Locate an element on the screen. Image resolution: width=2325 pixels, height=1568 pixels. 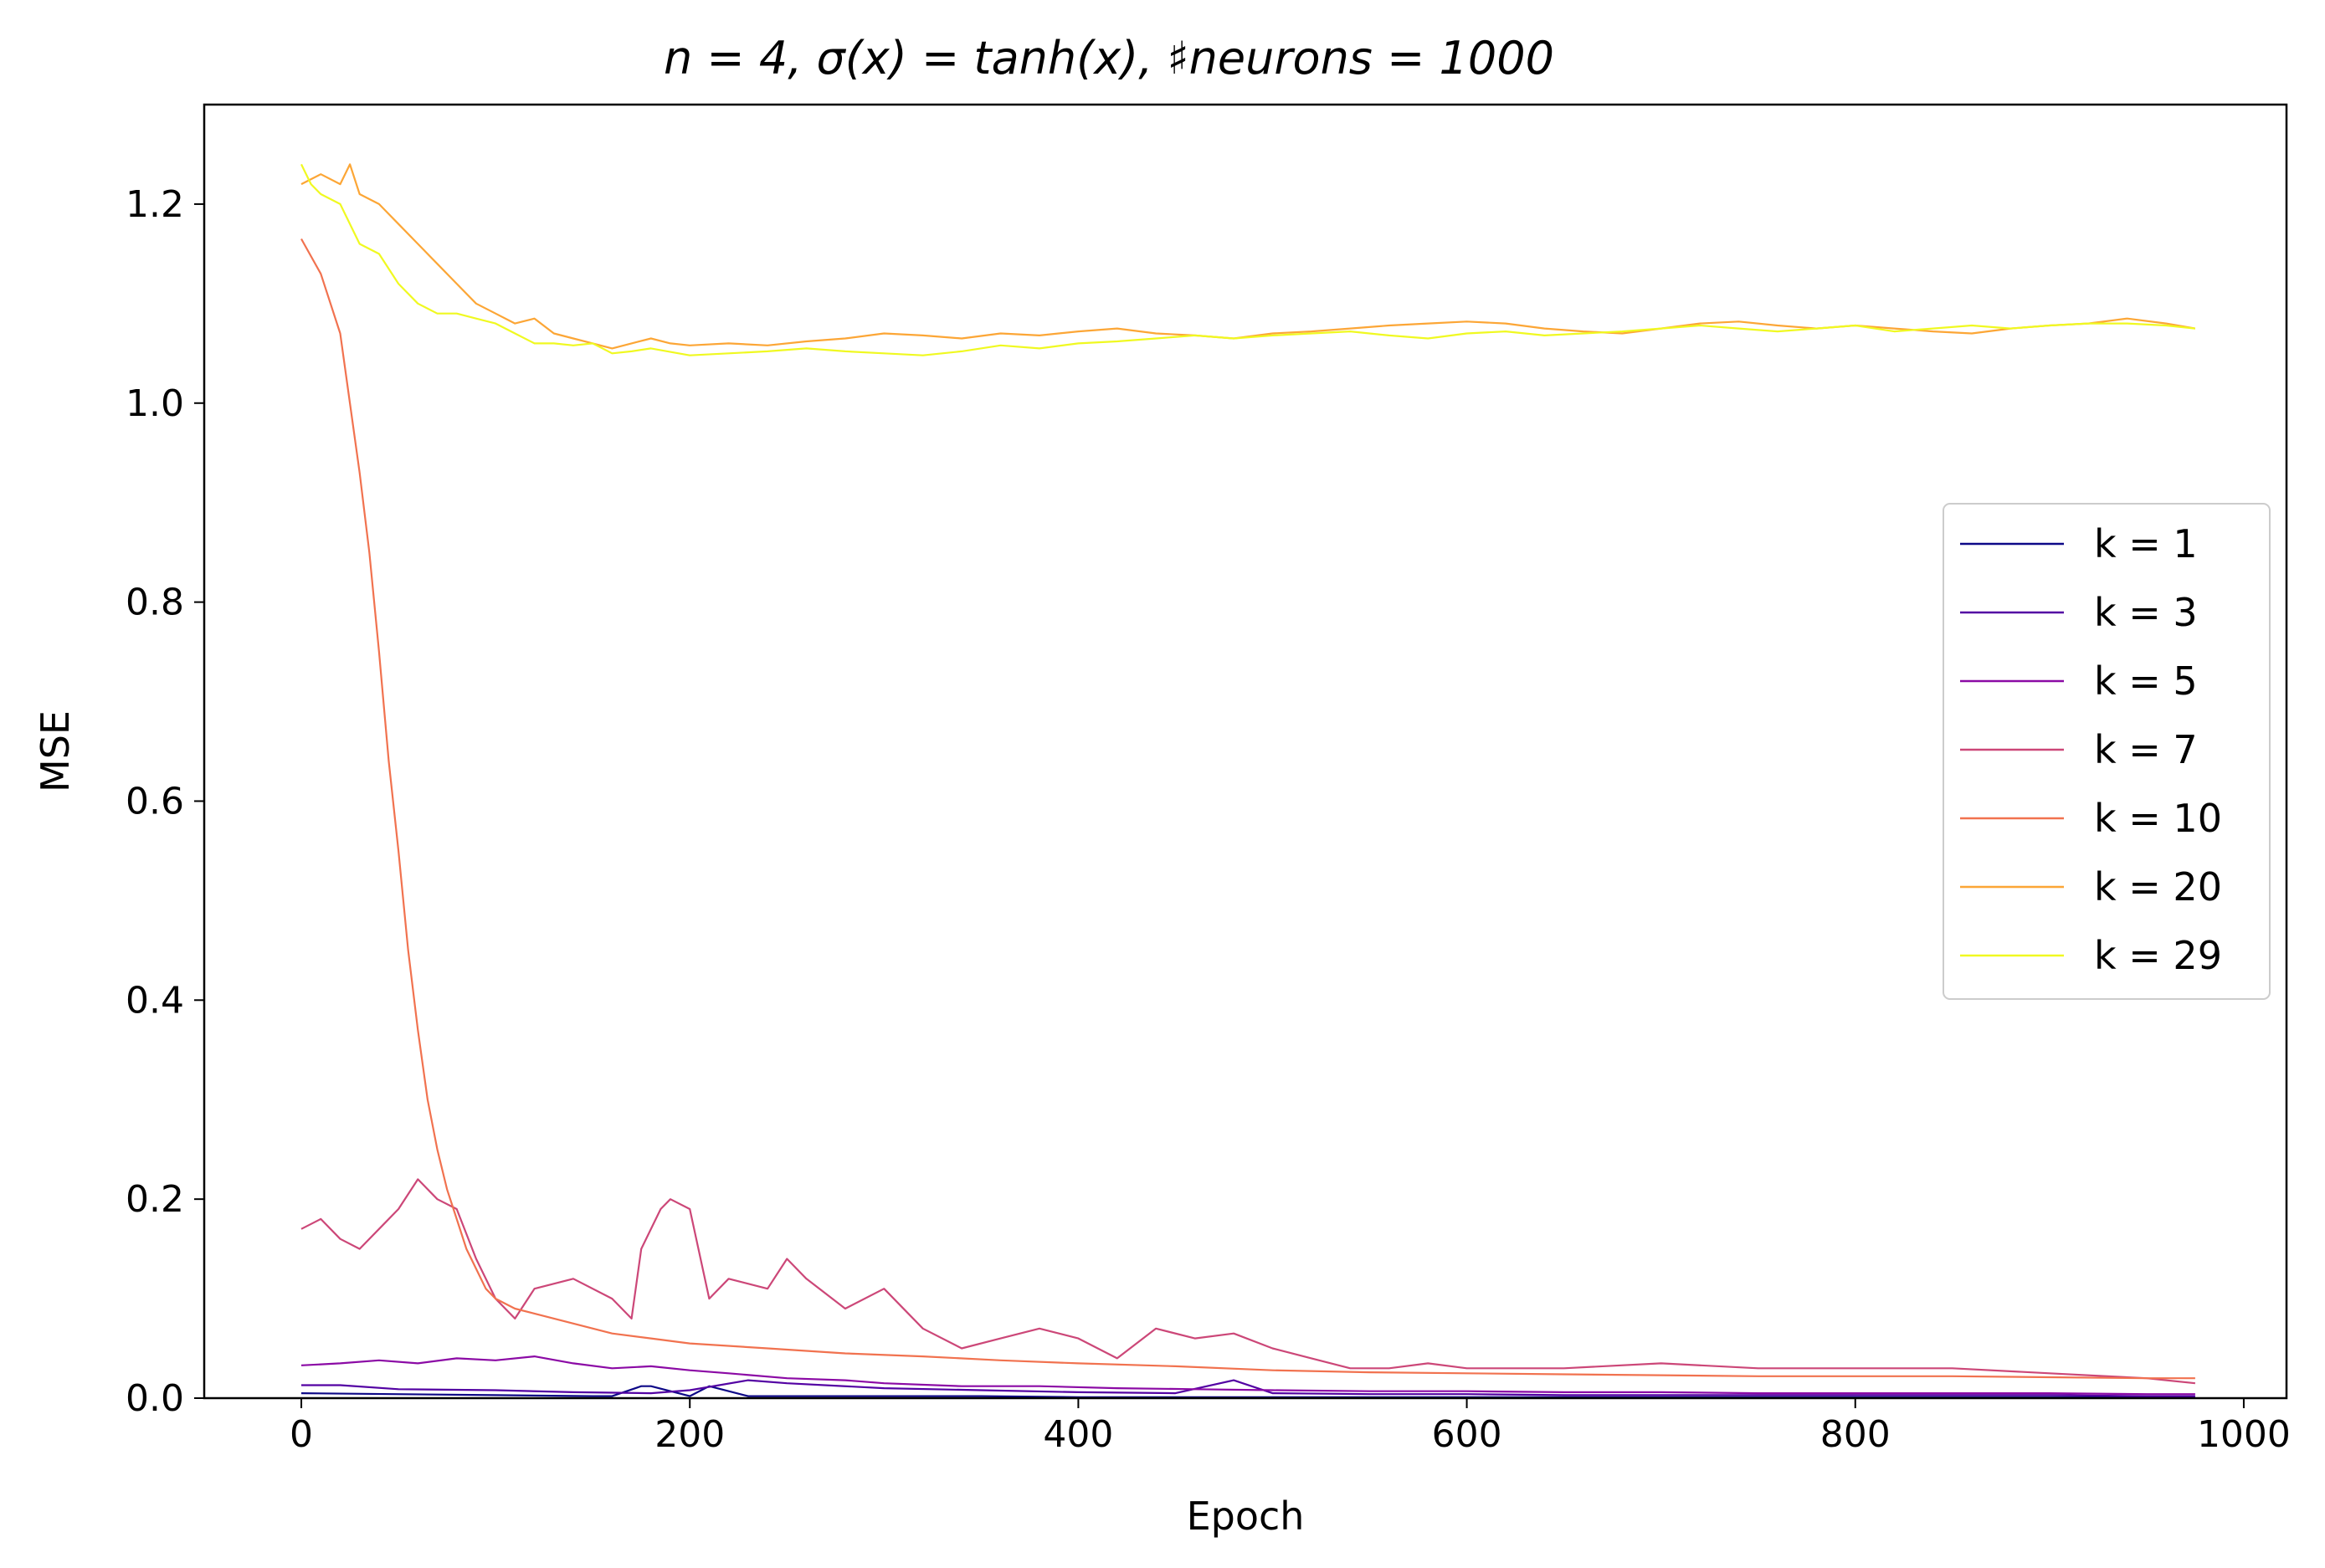
y-axis: 0.0 0.2 0.4 0.6 0.8 1.0 1.2 is located at coordinates (165, 801).